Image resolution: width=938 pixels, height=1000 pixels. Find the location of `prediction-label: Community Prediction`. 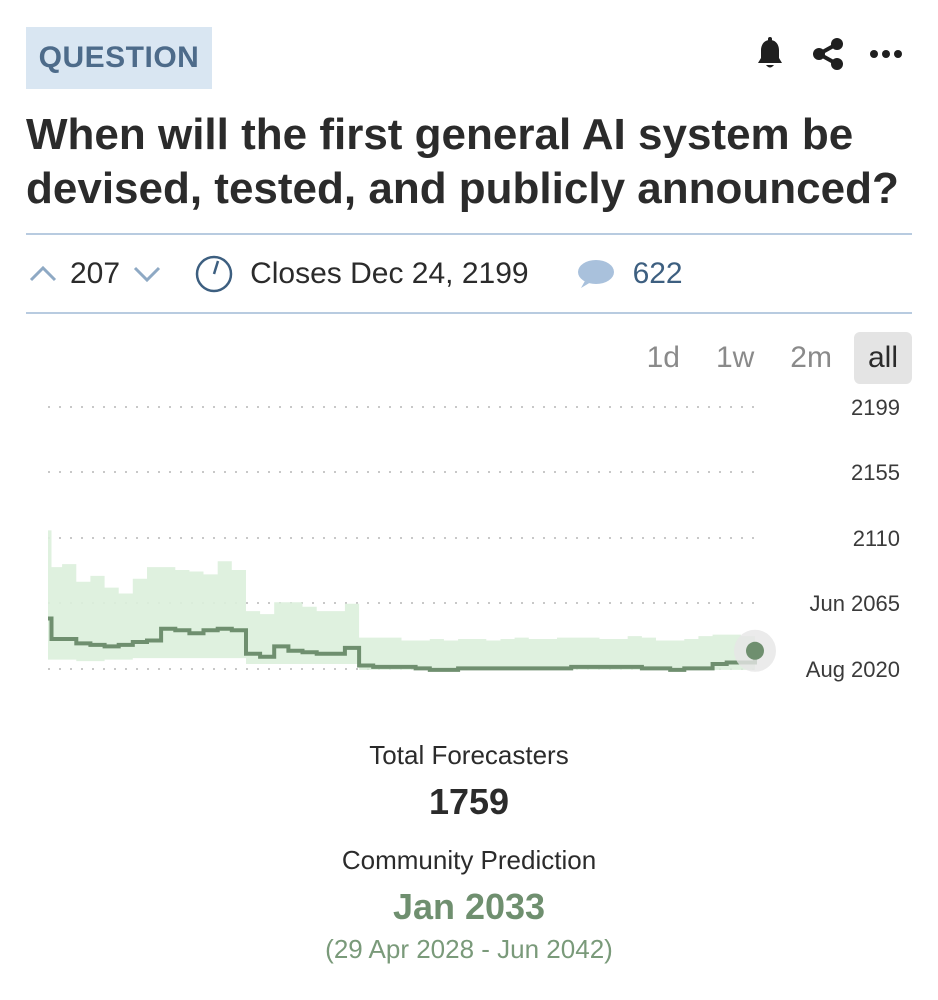

prediction-label: Community Prediction is located at coordinates (469, 860).